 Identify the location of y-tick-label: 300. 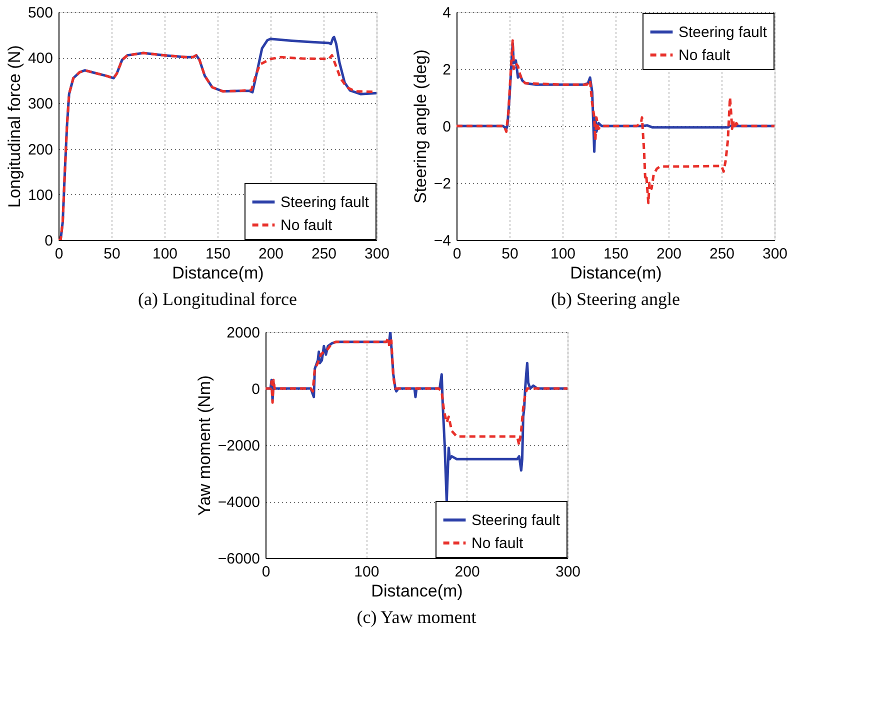
(40, 104).